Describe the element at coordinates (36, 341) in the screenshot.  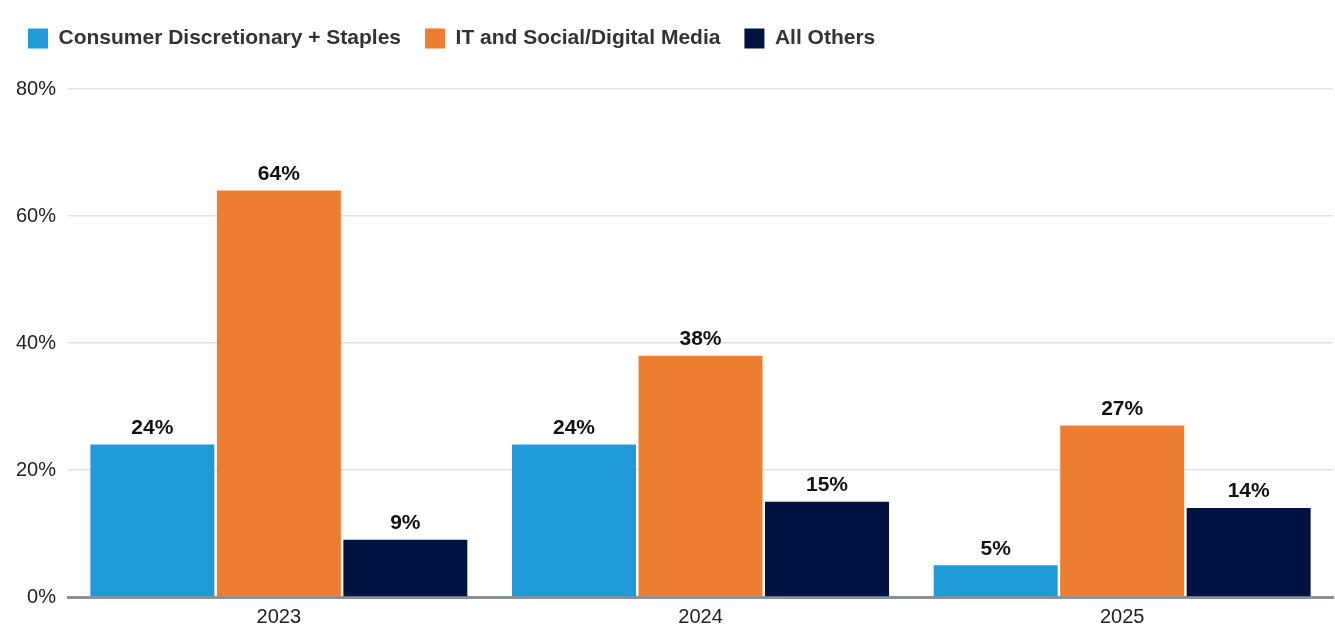
I see `y-tick-label: 40%` at that location.